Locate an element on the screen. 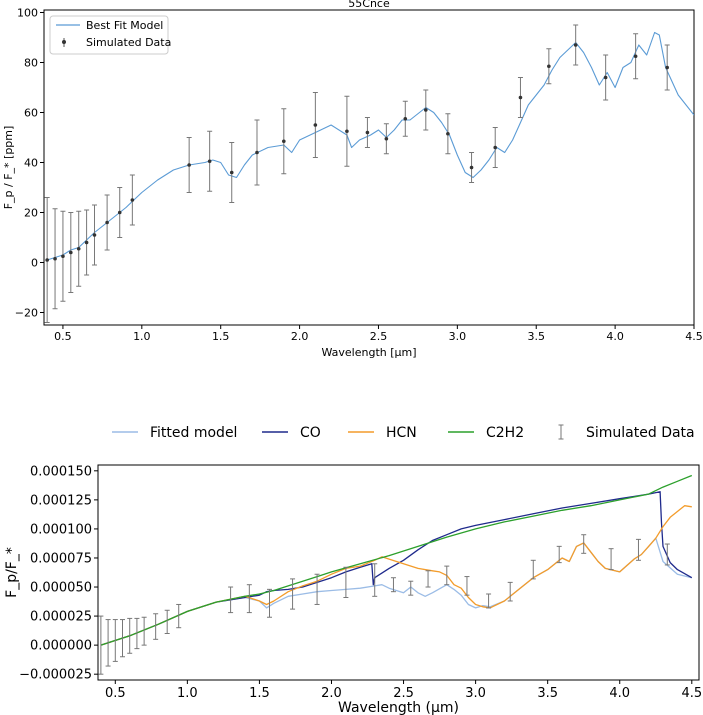  legend-label-co: CO is located at coordinates (310, 433).